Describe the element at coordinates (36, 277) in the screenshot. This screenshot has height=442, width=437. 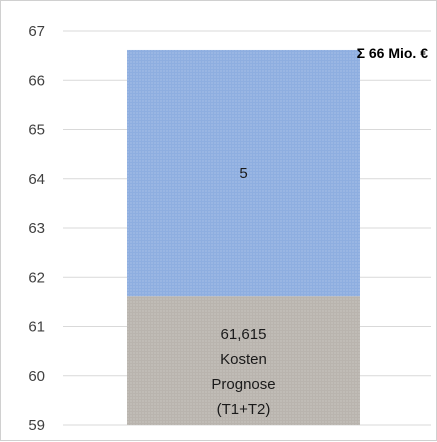
I see `y-tick-label: 62` at that location.